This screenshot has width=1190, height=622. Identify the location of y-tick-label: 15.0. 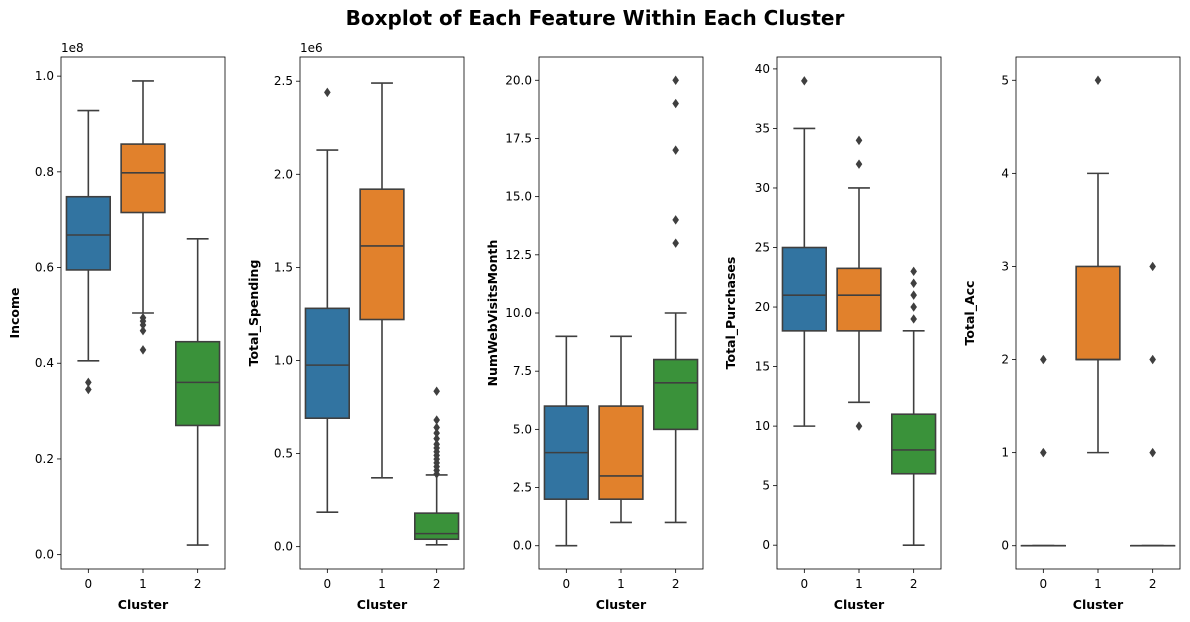
(518, 197).